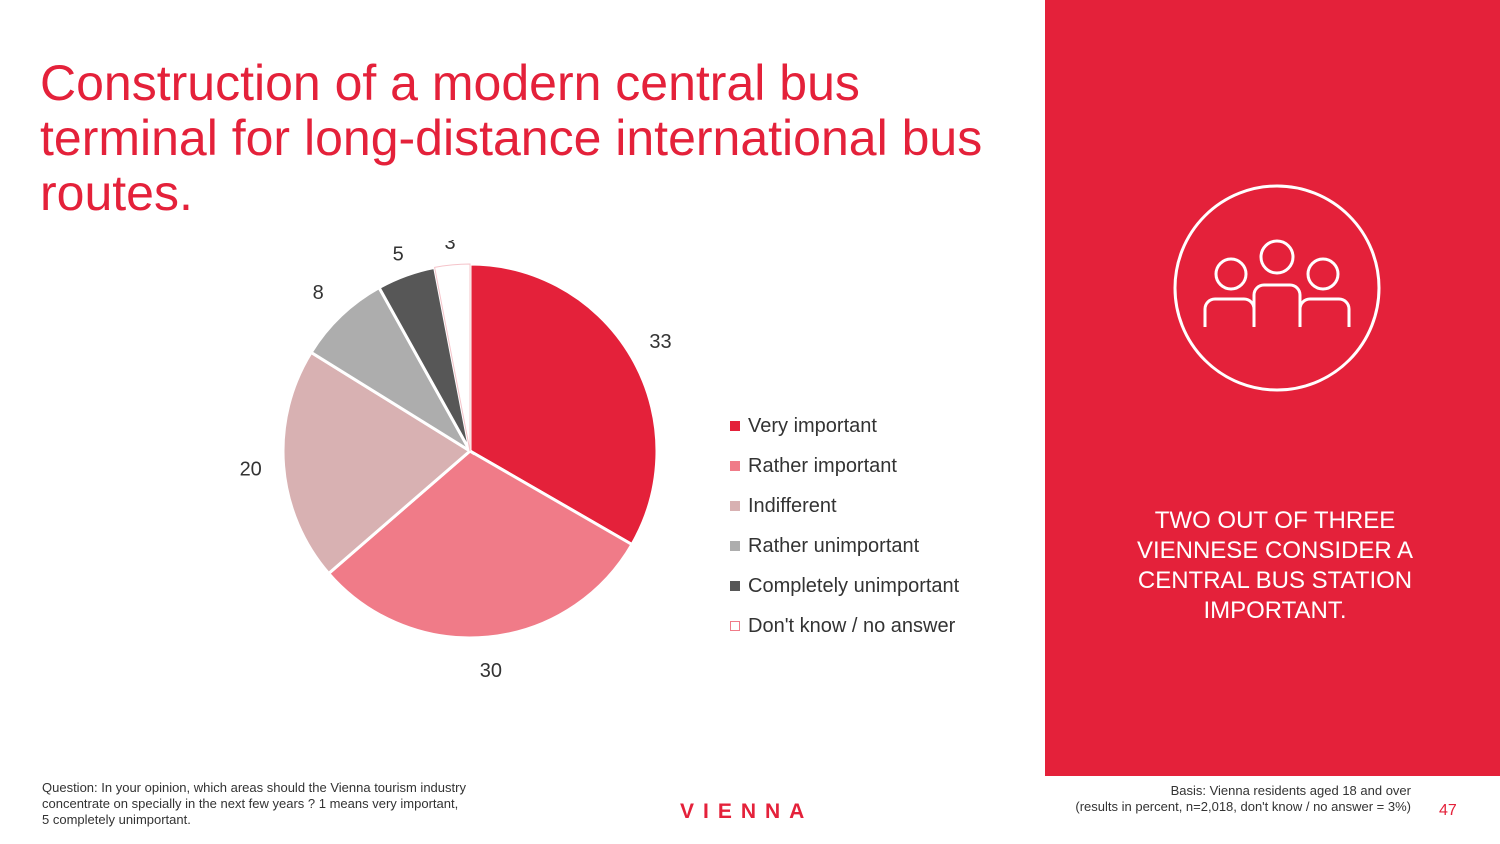  What do you see at coordinates (1290, 790) in the screenshot?
I see `basis-line: Basis: Vienna residents aged 18 and over` at bounding box center [1290, 790].